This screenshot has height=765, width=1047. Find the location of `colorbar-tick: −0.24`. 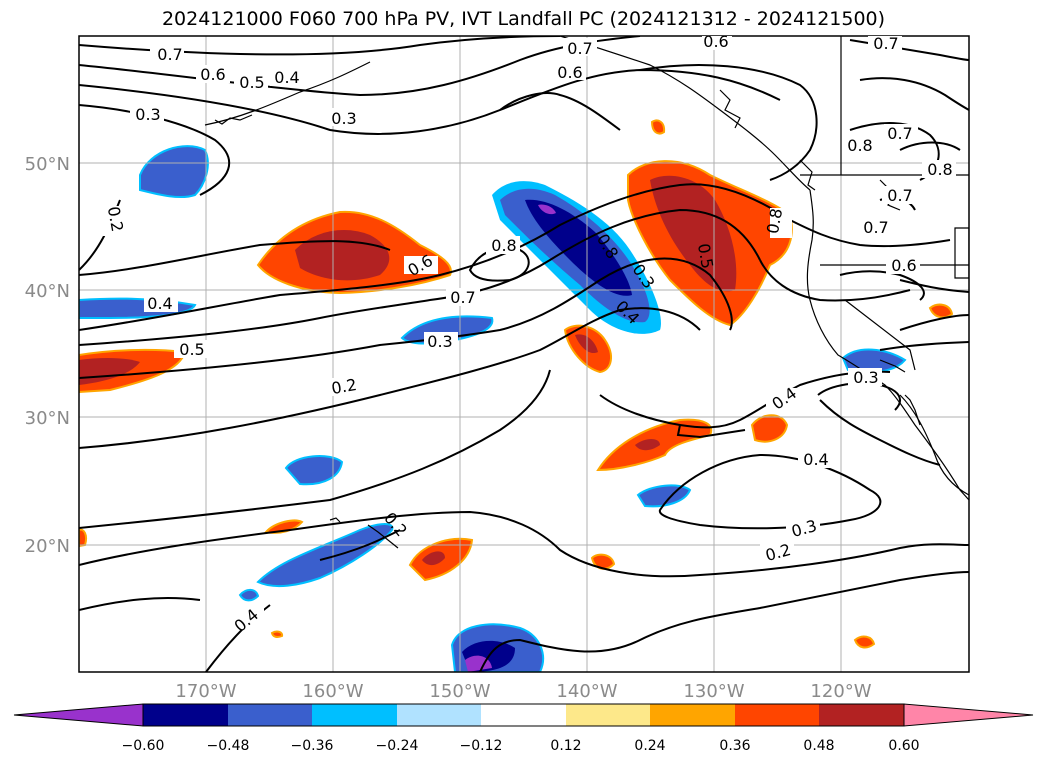

colorbar-tick: −0.24 is located at coordinates (397, 746).